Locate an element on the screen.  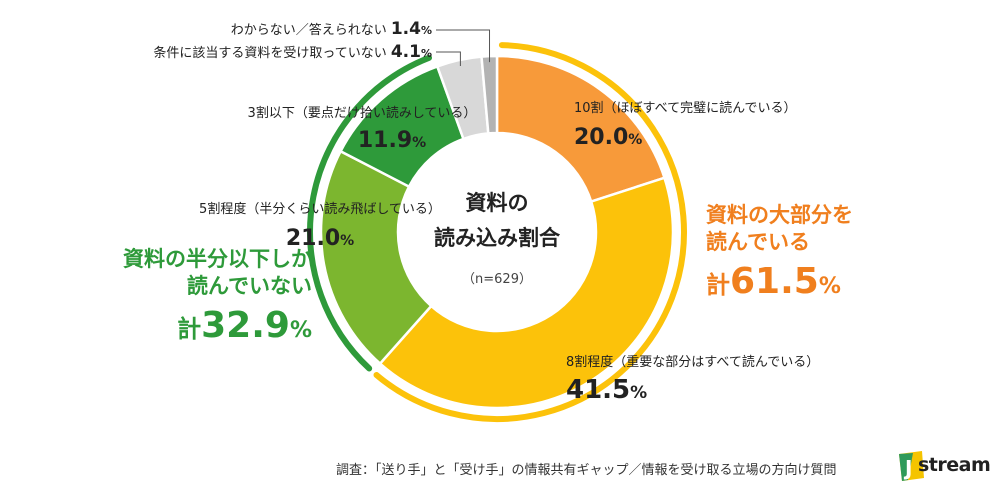
slice-value-3: 21.0% is located at coordinates (320, 238).